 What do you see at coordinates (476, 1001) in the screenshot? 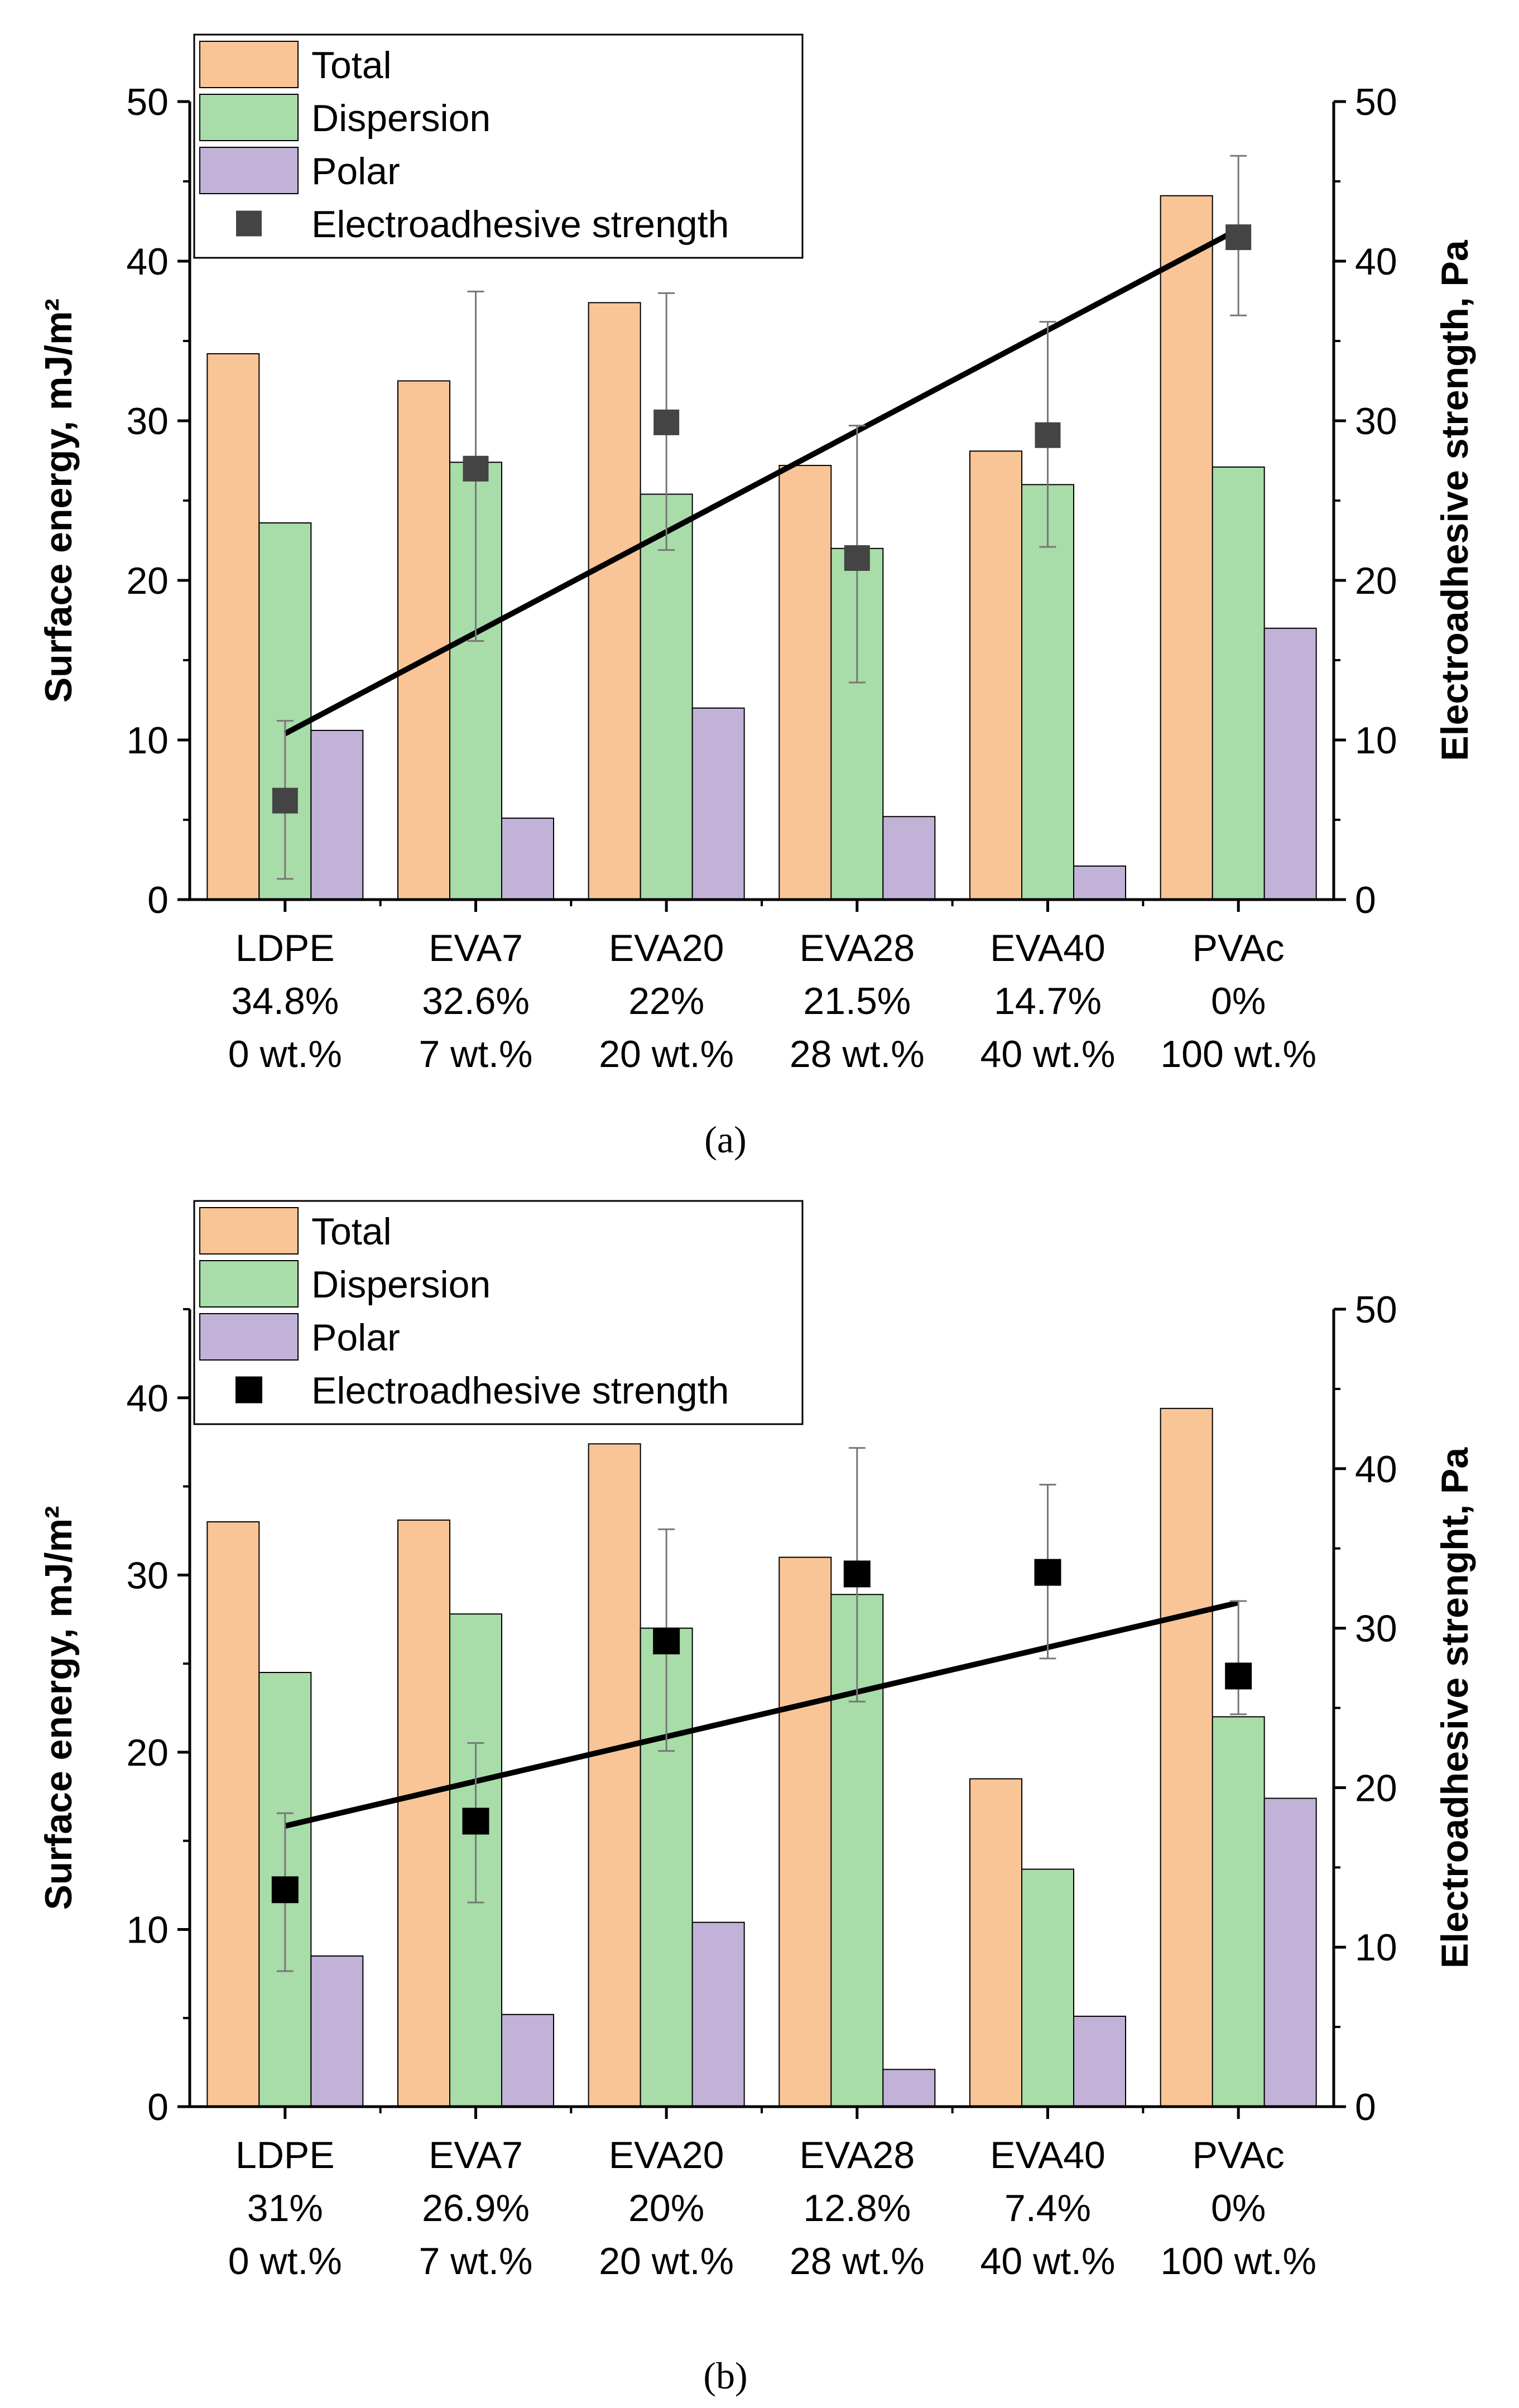
I see `x-sublabel-pct: 32.6%` at bounding box center [476, 1001].